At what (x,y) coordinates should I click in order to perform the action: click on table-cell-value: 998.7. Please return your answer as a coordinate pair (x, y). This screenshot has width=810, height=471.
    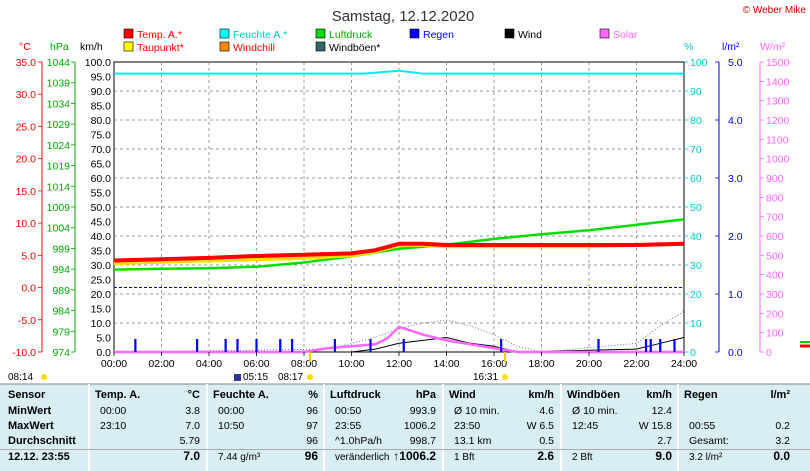
    Looking at the image, I should click on (423, 441).